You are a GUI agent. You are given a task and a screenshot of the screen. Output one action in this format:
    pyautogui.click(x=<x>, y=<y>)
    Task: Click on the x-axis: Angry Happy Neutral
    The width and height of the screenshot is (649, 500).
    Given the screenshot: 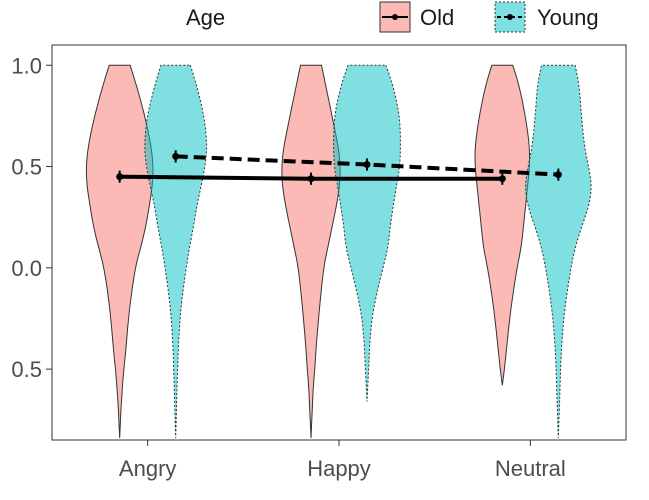 What is the action you would take?
    pyautogui.click(x=342, y=460)
    